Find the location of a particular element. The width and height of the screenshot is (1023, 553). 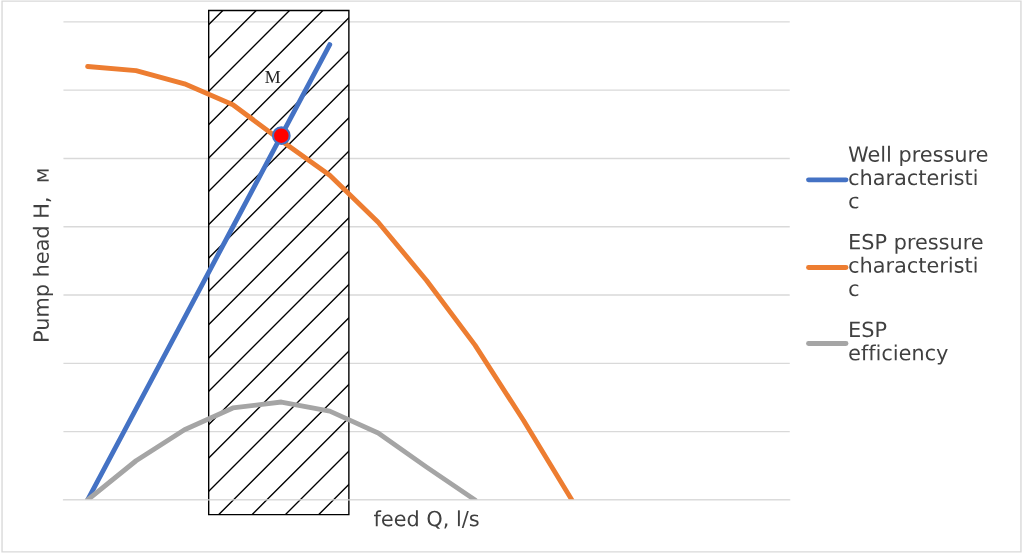

legend-label: ESP pressure characteristic is located at coordinates (916, 265).